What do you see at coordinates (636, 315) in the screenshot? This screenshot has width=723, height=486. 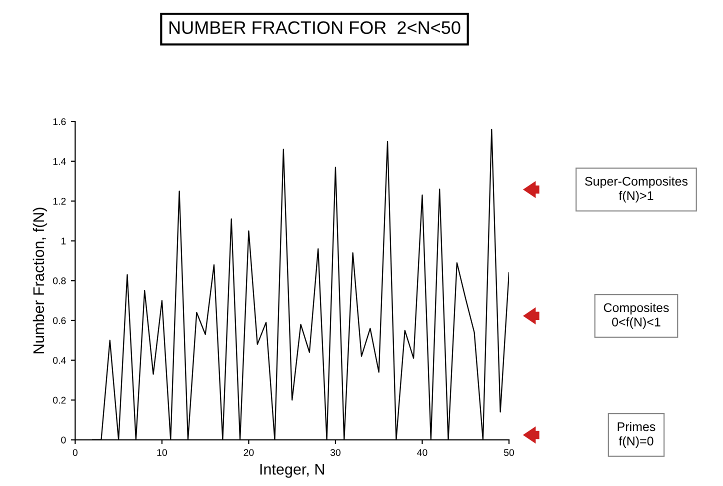 I see `text: Composites 0<f(N)<1` at bounding box center [636, 315].